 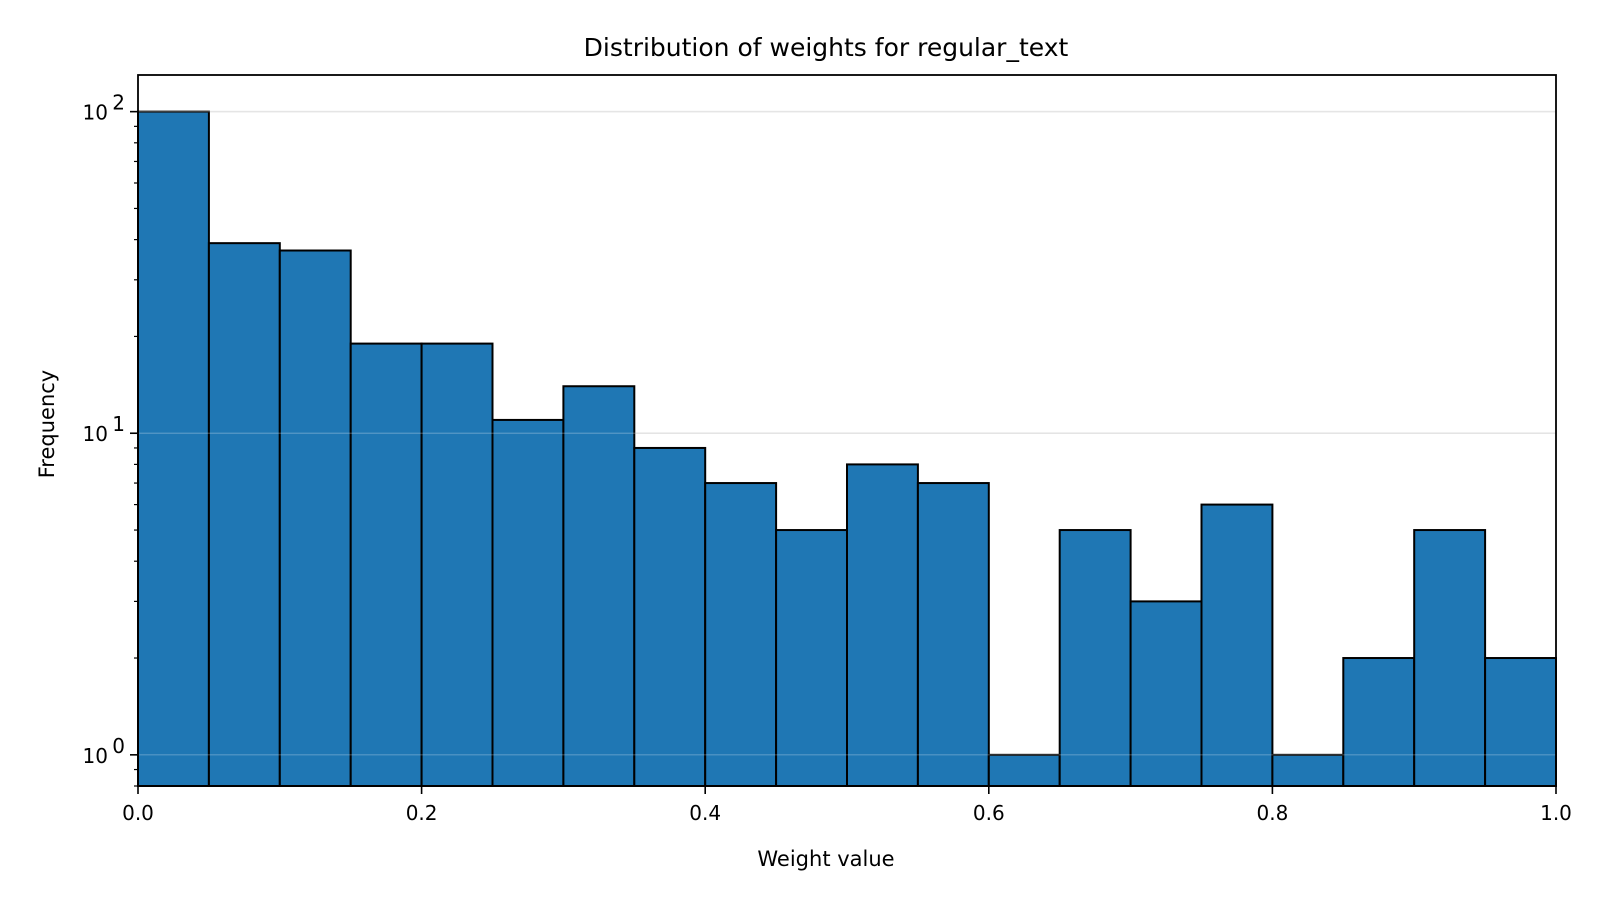 I want to click on x-tick-label: 0.4, so click(x=705, y=813).